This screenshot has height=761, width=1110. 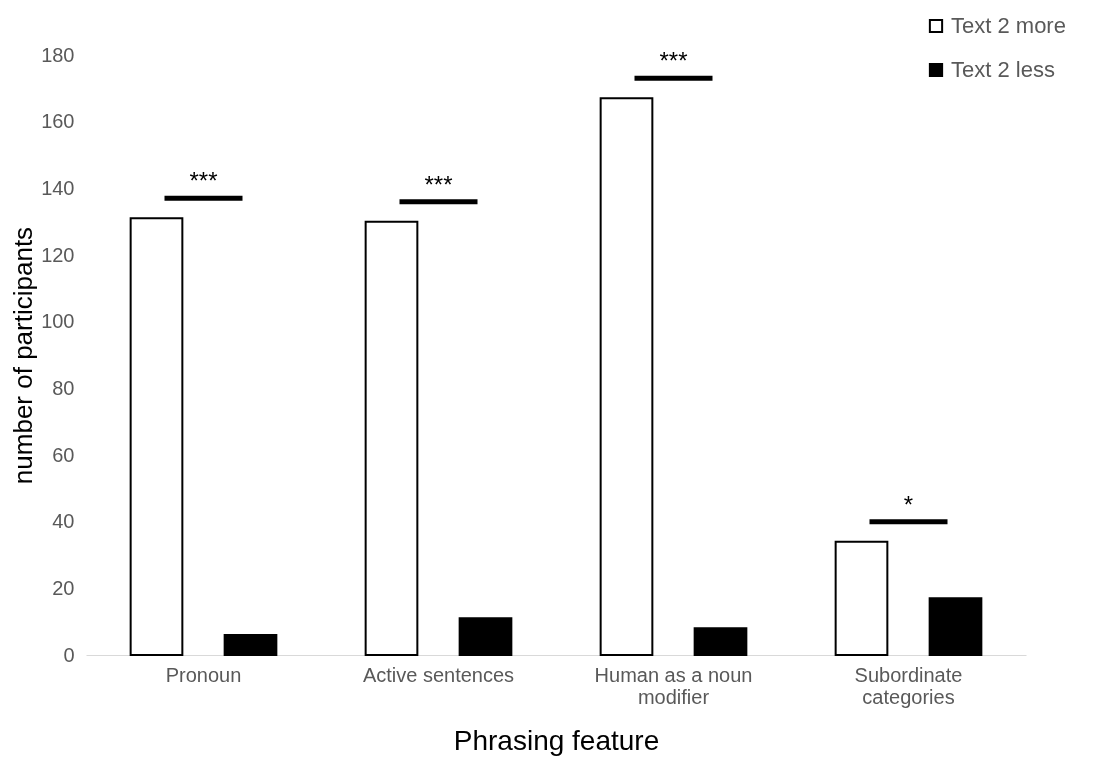 What do you see at coordinates (63, 387) in the screenshot?
I see `y-tick-label: 80` at bounding box center [63, 387].